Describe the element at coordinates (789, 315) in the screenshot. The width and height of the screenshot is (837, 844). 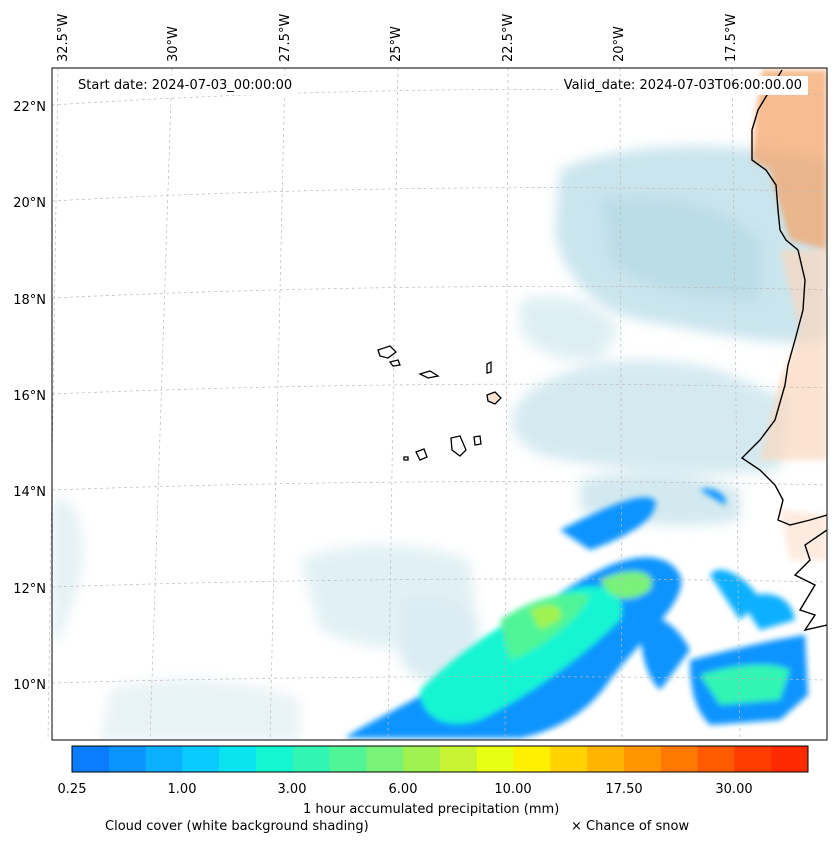
I see `land-shading` at that location.